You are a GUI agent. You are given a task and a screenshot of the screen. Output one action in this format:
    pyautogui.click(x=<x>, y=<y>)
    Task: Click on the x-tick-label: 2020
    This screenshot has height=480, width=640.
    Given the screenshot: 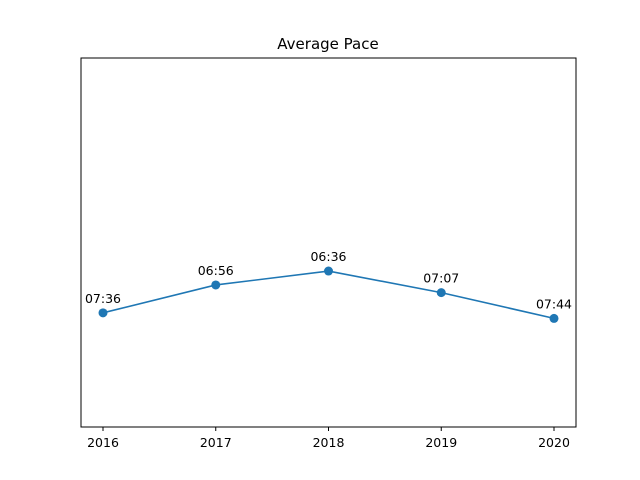 What is the action you would take?
    pyautogui.click(x=554, y=442)
    